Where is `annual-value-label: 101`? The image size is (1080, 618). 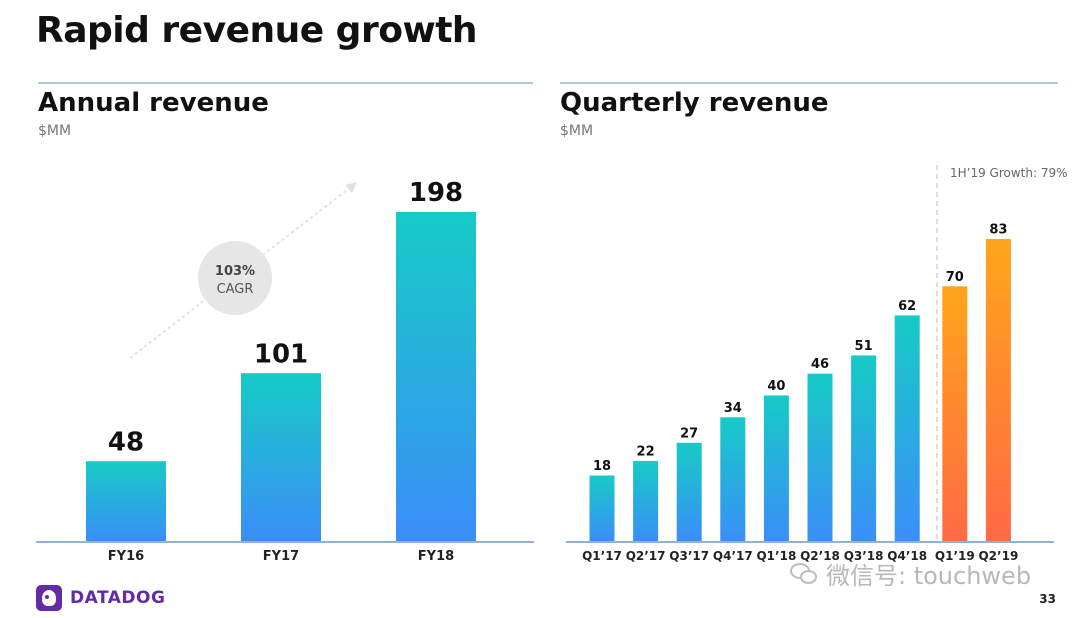
annual-value-label: 101 is located at coordinates (281, 354).